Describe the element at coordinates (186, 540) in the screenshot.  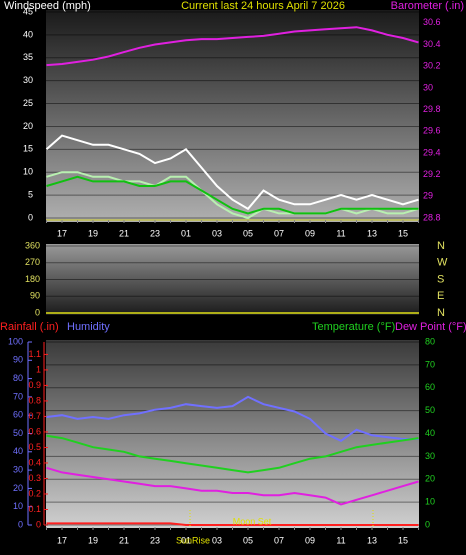
I see `x-tick-label: 01` at that location.